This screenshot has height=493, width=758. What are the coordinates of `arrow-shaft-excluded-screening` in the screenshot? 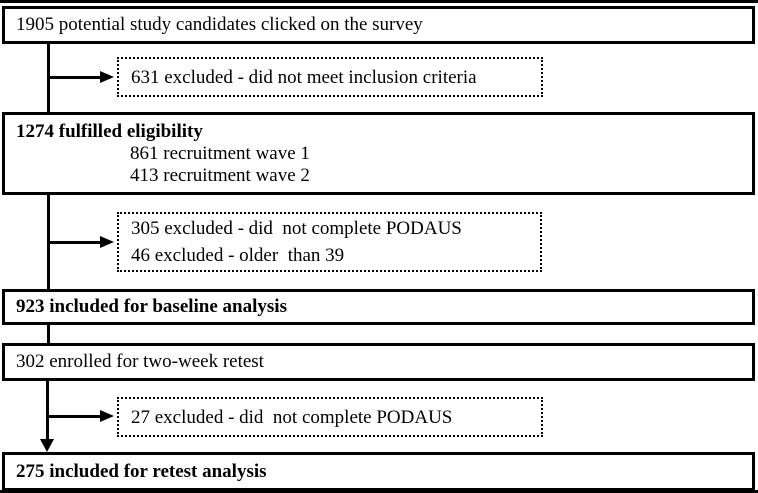 It's located at (75, 77).